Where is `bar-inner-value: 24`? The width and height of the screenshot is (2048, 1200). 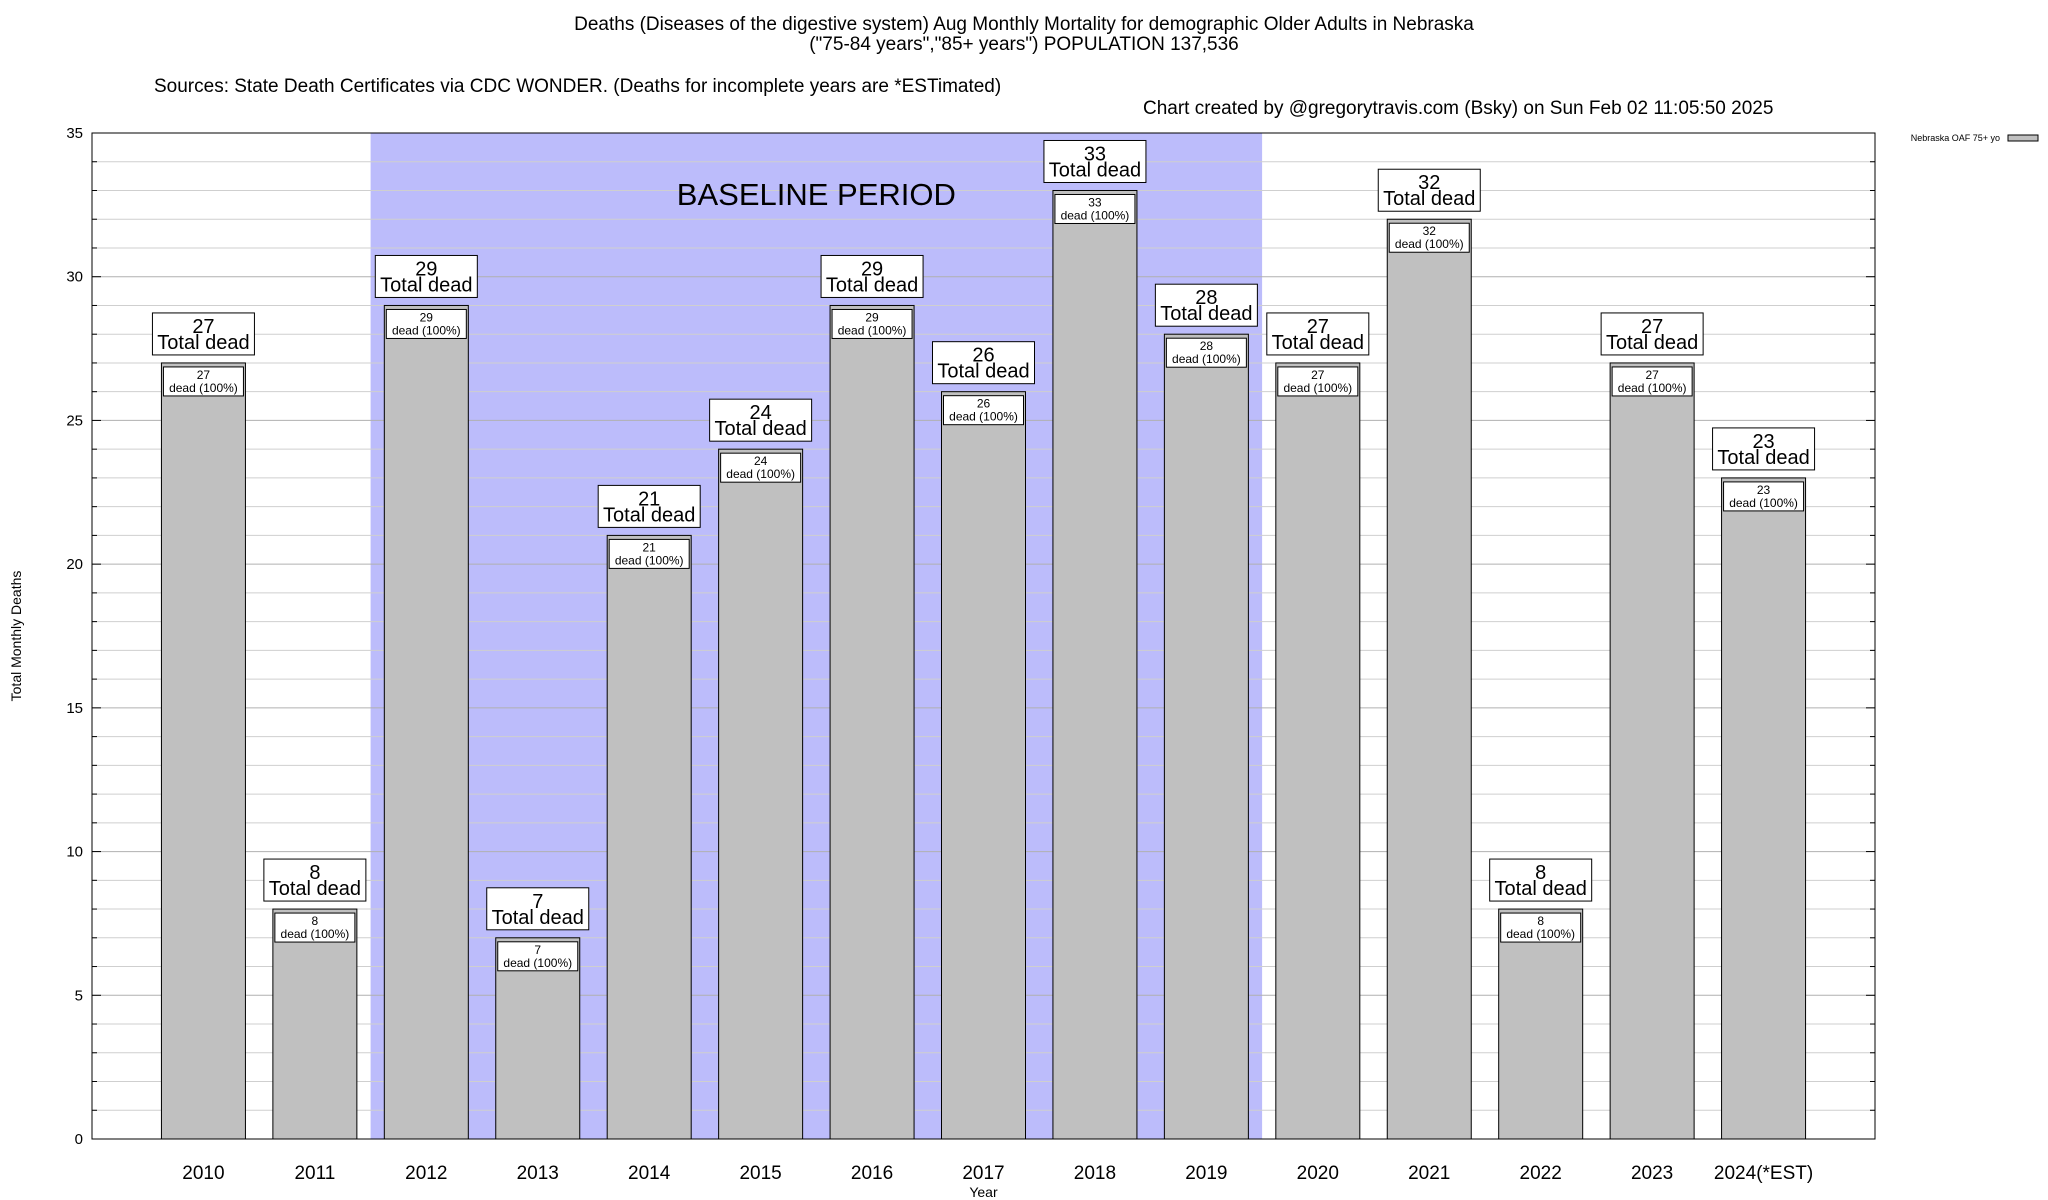 bar-inner-value: 24 is located at coordinates (761, 461).